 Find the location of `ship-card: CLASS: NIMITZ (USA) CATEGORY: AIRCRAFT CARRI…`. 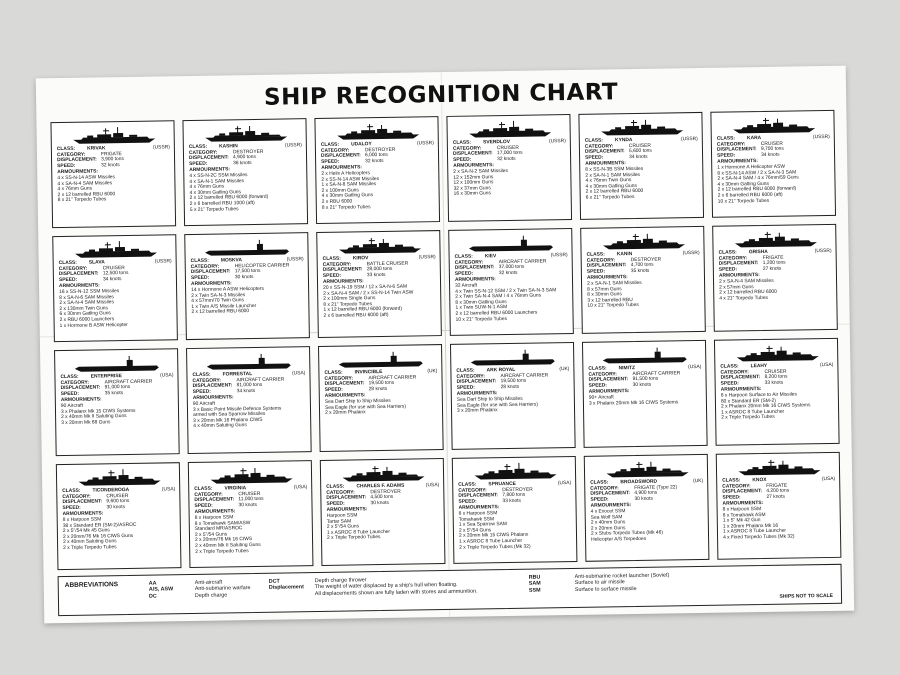

ship-card: CLASS: NIMITZ (USA) CATEGORY: AIRCRAFT CARRI… is located at coordinates (644, 393).